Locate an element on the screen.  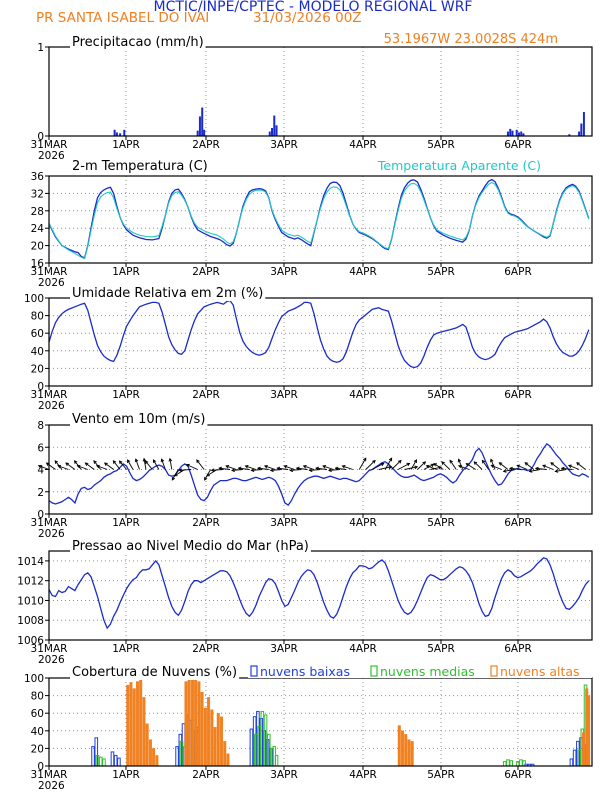
panel-title: Umidade Relativa em 2m (%) is located at coordinates (167, 293).